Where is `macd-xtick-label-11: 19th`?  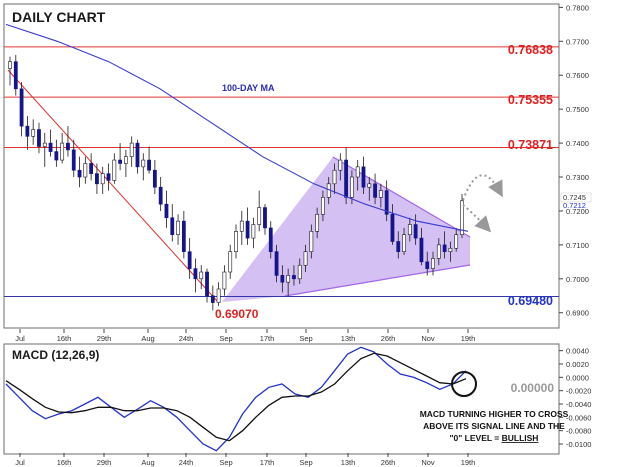 macd-xtick-label-11: 19th is located at coordinates (468, 462).